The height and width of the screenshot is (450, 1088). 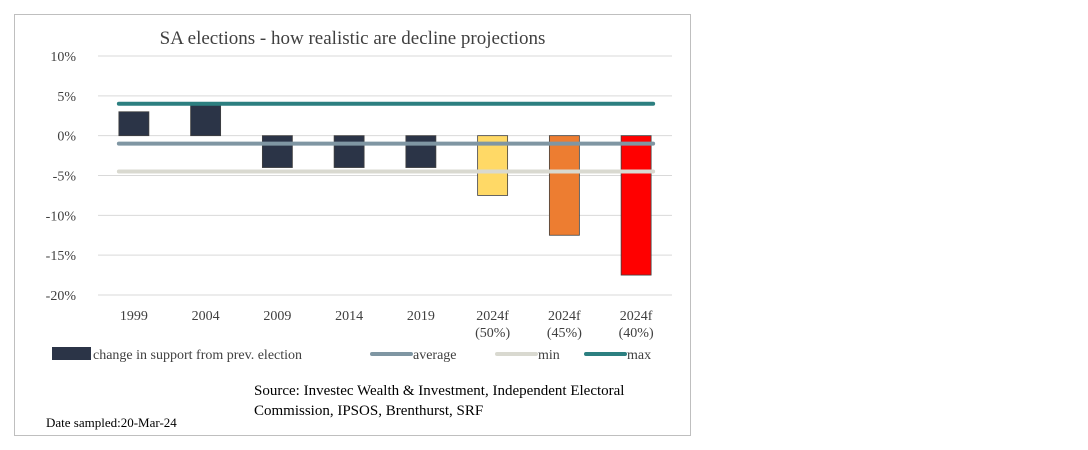 I want to click on source-line-2: Commission, IPSOS, Brenthurst, SRF, so click(x=369, y=411).